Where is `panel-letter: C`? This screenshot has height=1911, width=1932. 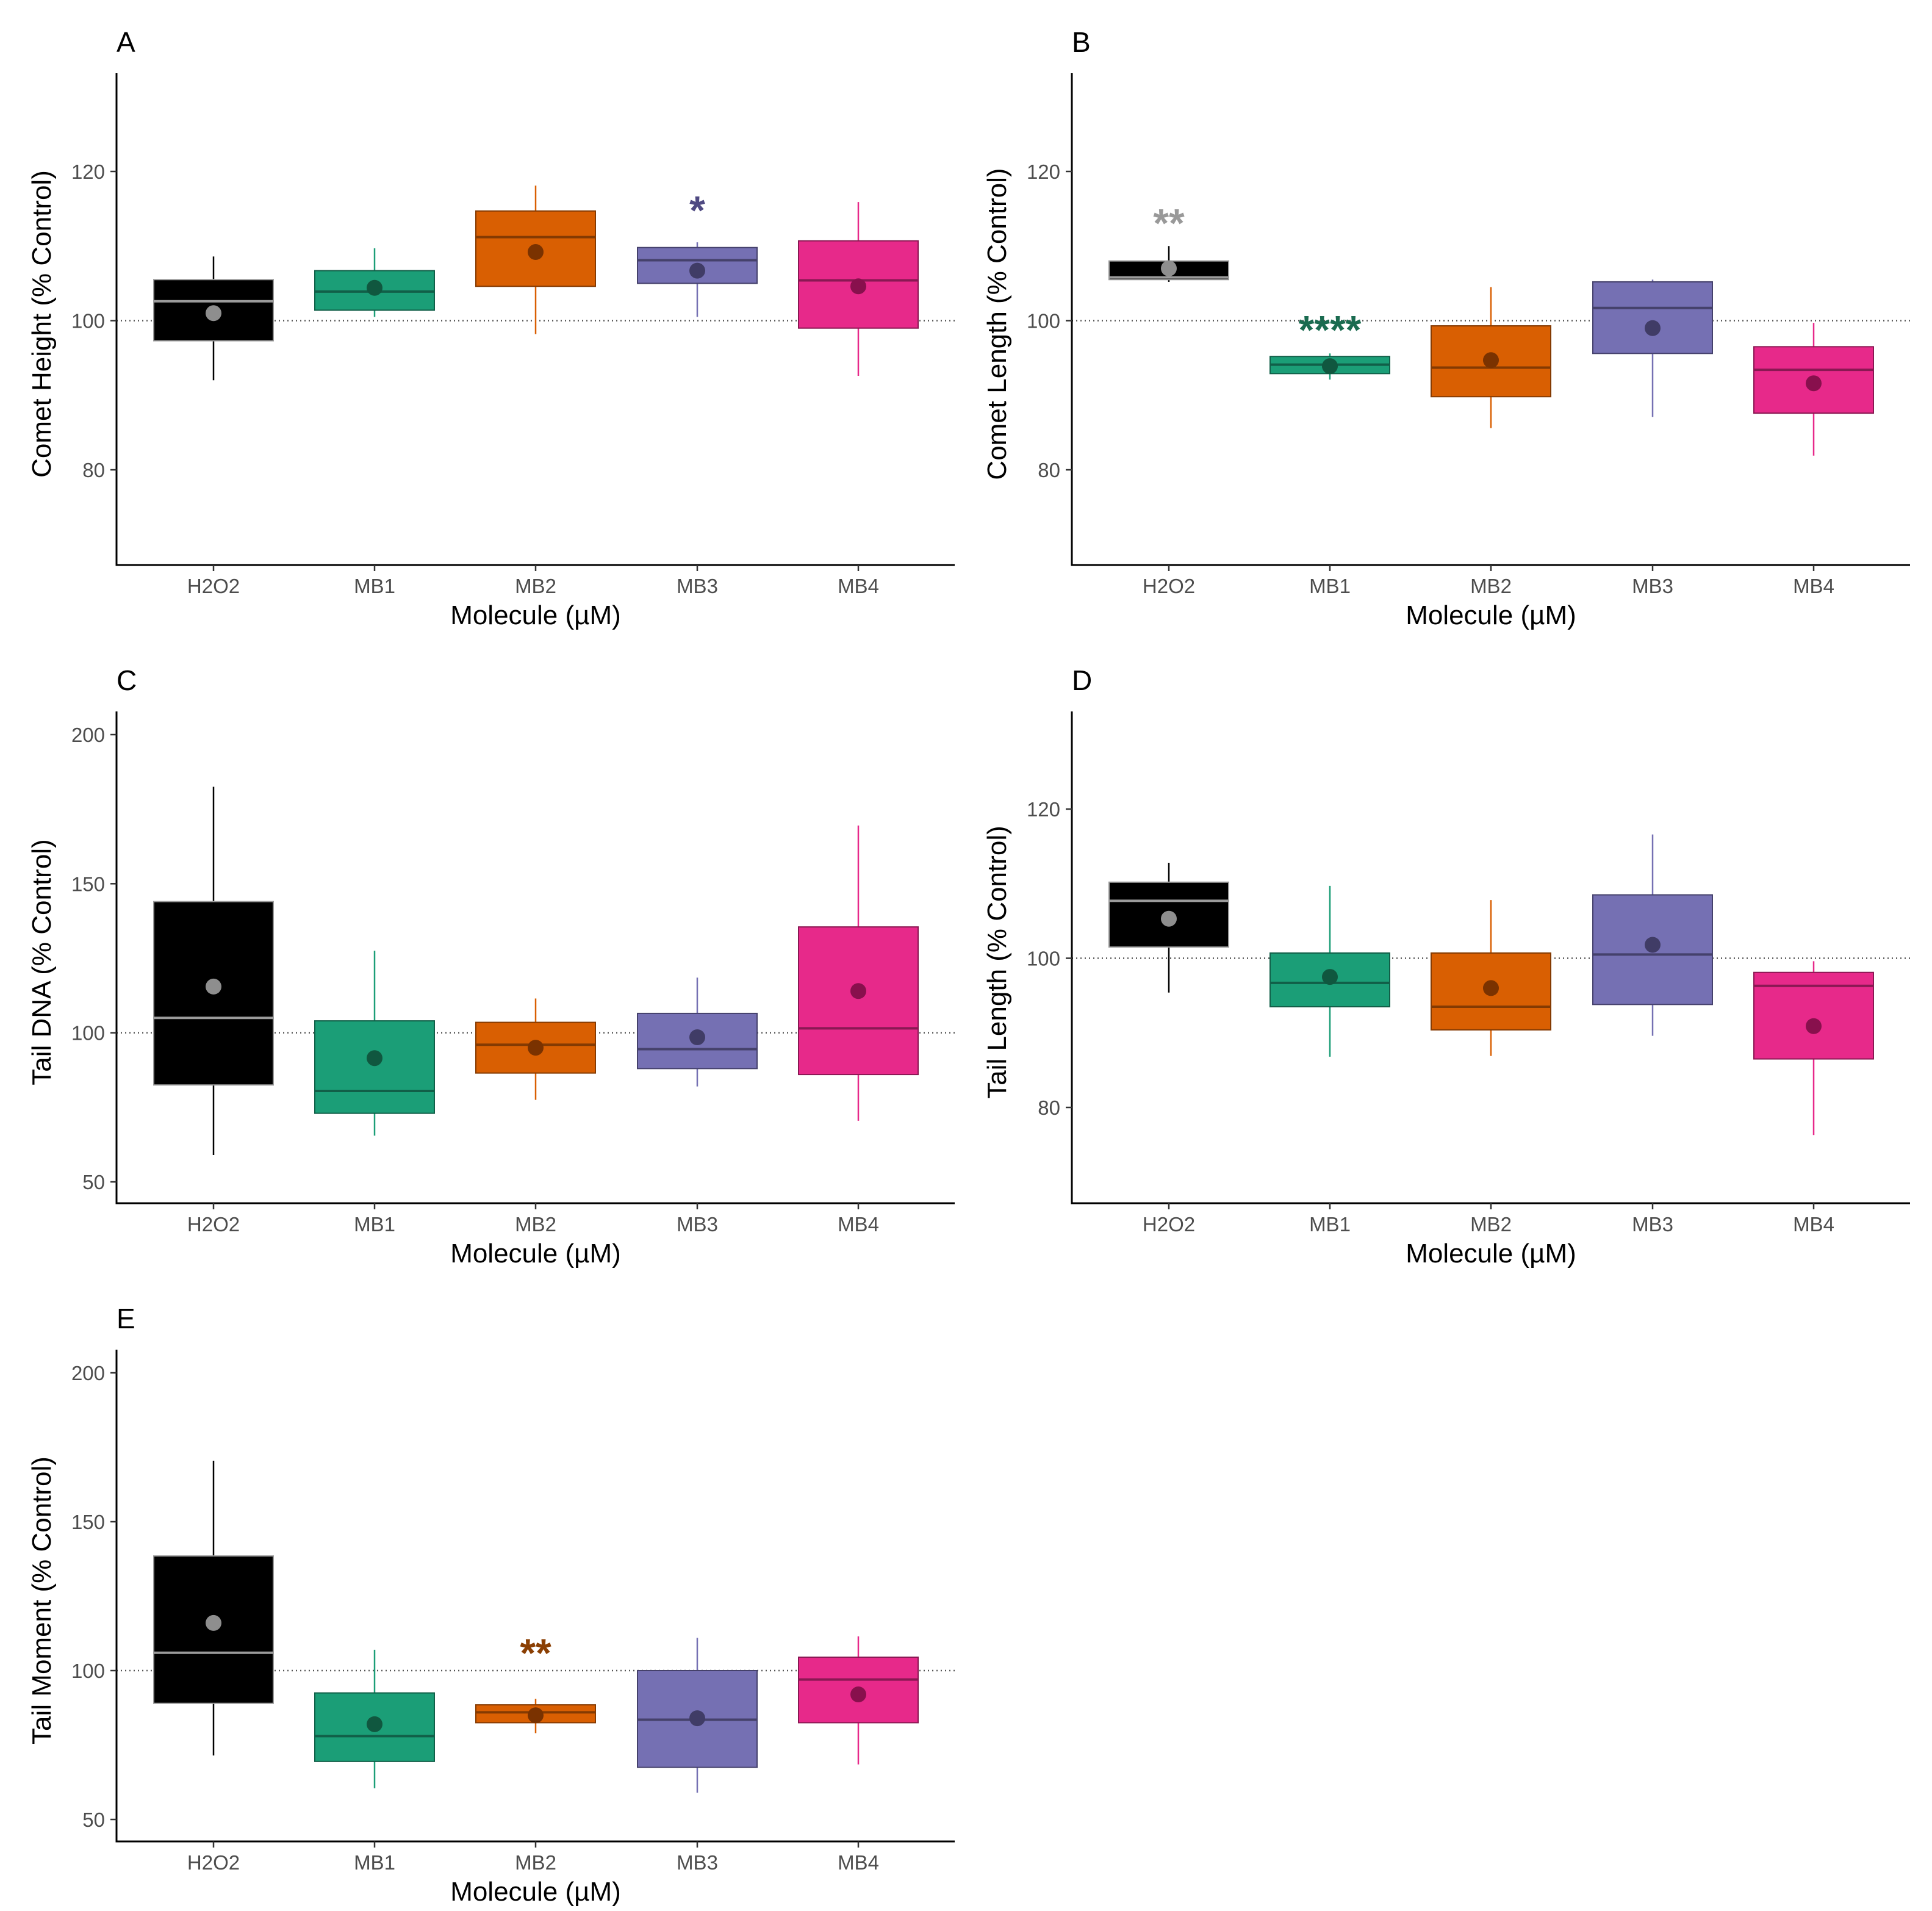 panel-letter: C is located at coordinates (127, 680).